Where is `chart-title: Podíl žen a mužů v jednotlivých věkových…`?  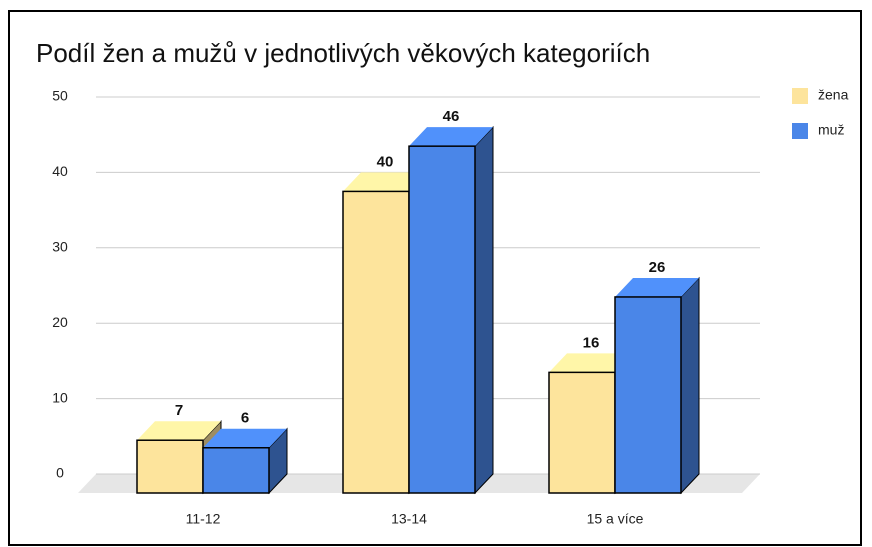
chart-title: Podíl žen a mužů v jednotlivých věkových… is located at coordinates (343, 53).